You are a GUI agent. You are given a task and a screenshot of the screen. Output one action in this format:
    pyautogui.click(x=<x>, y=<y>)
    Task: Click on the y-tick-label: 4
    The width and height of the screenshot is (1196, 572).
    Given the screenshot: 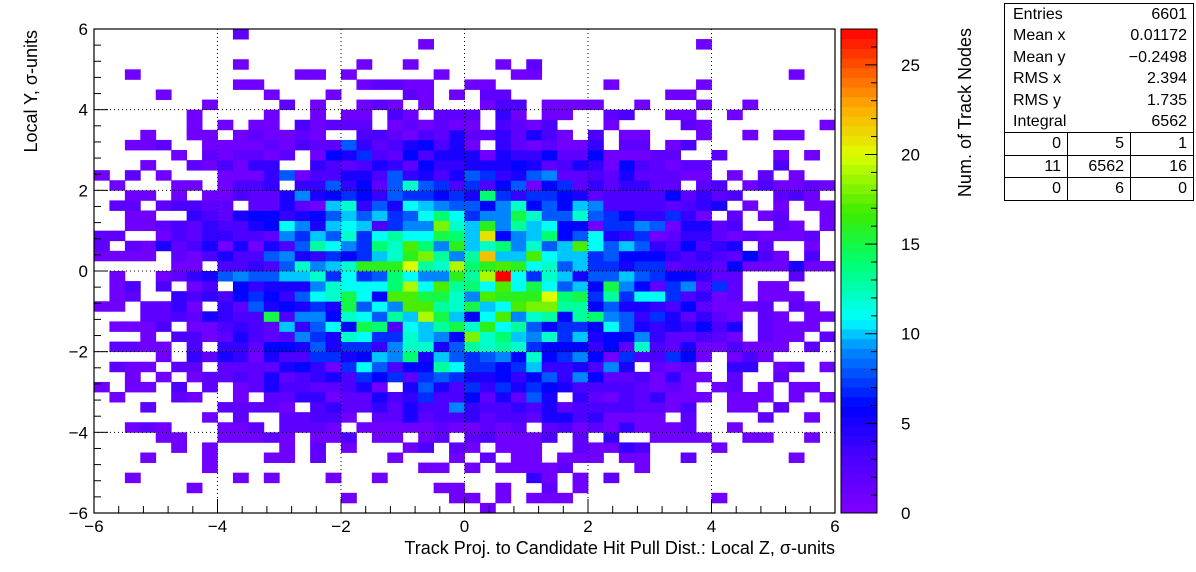 What is the action you would take?
    pyautogui.click(x=83, y=110)
    